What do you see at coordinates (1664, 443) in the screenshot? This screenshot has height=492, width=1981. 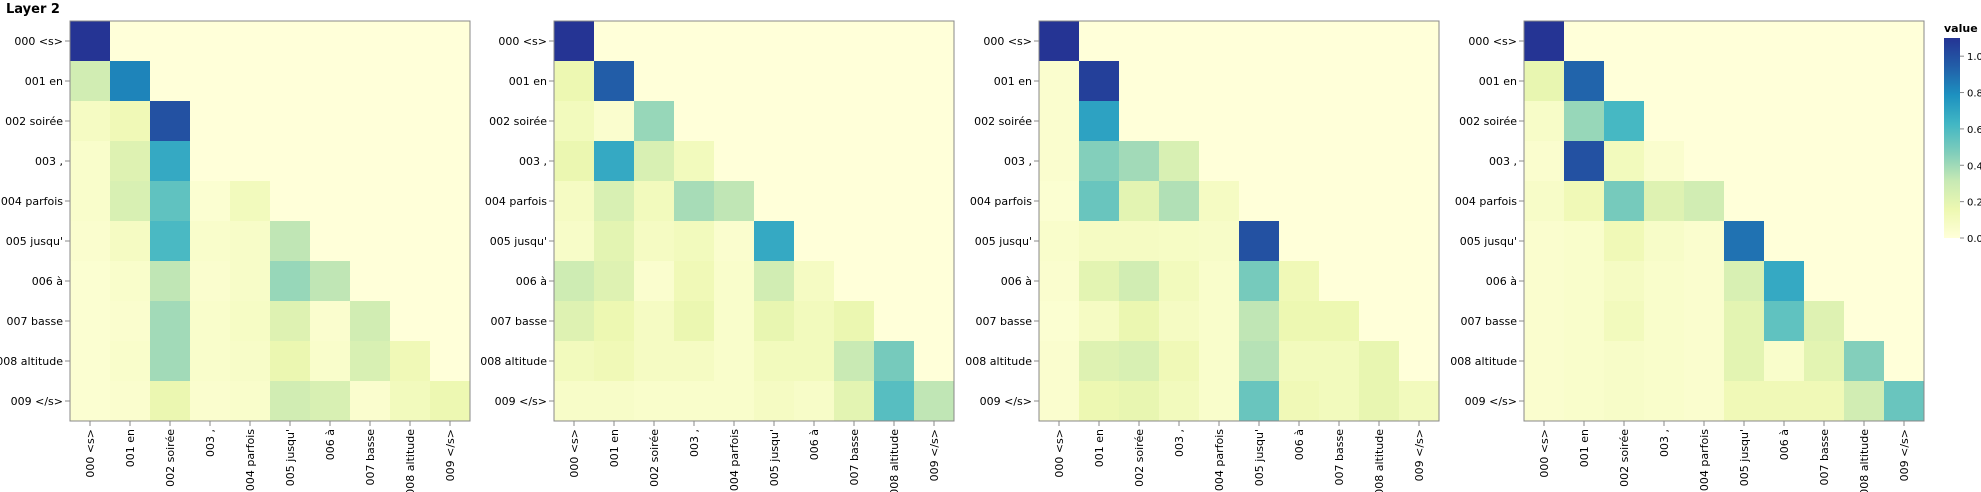 I see `x-tick-label: 003 ,` at bounding box center [1664, 443].